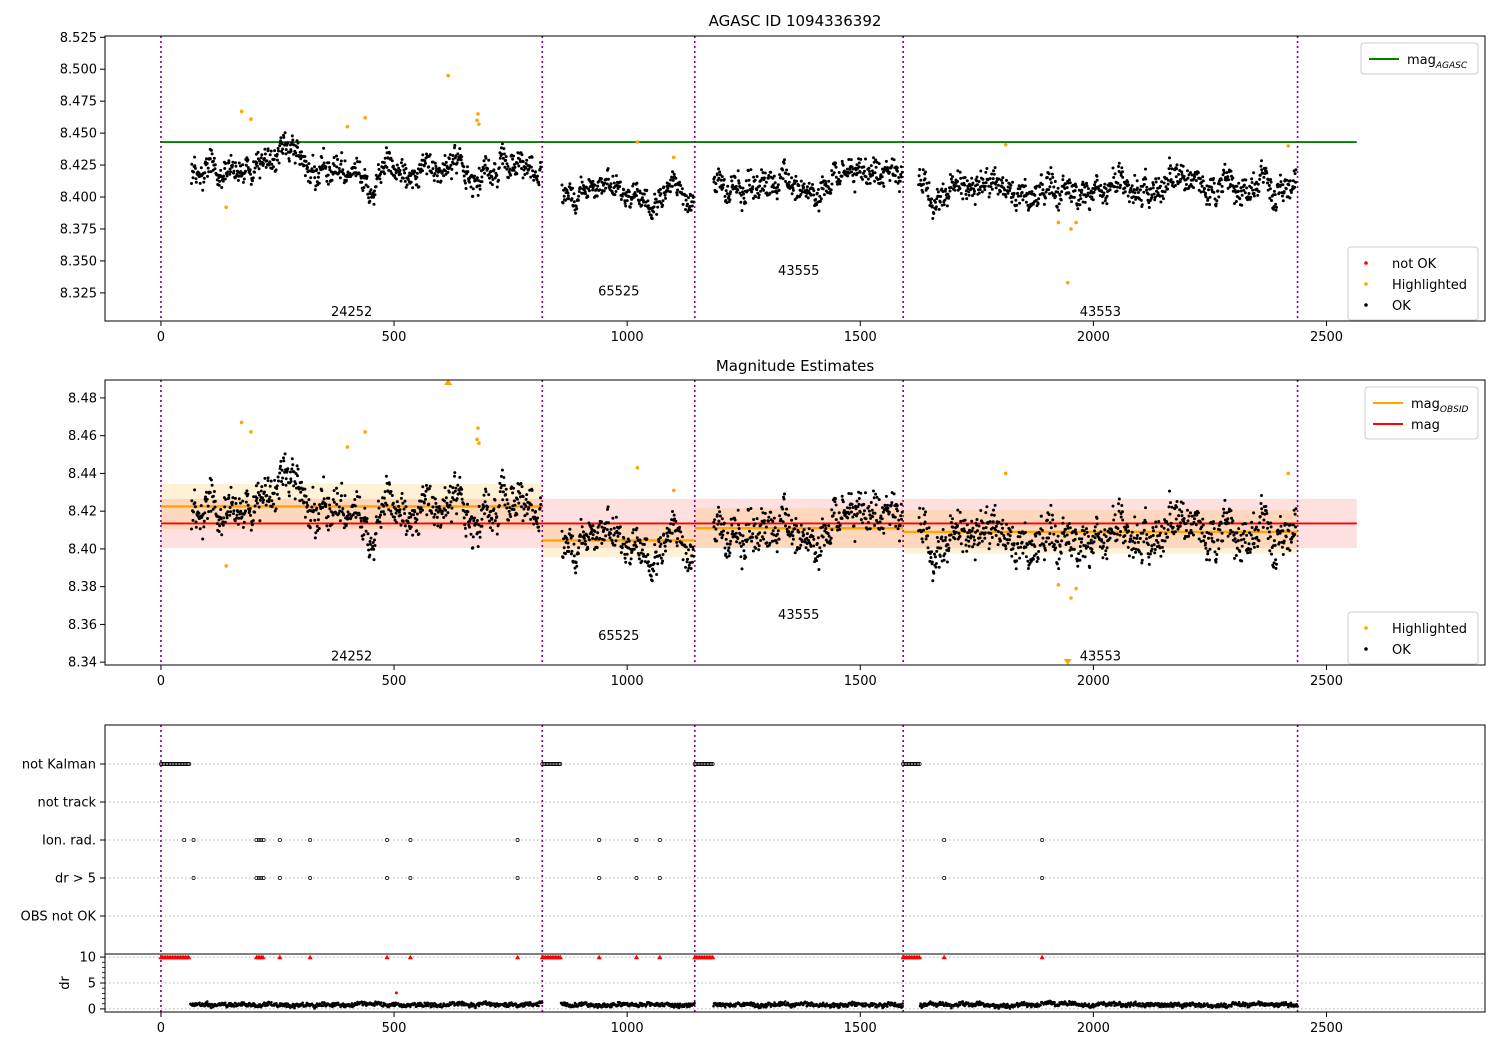 The image size is (1500, 1050). Describe the element at coordinates (448, 75) in the screenshot. I see `highlighted-point` at that location.